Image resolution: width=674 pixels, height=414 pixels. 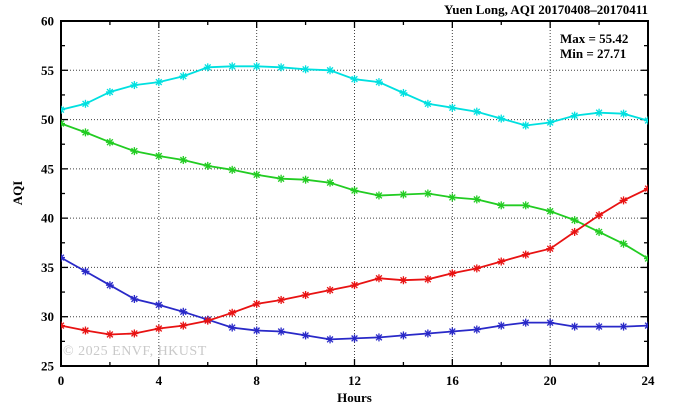 I want to click on x-tick-label: 4, so click(x=159, y=380).